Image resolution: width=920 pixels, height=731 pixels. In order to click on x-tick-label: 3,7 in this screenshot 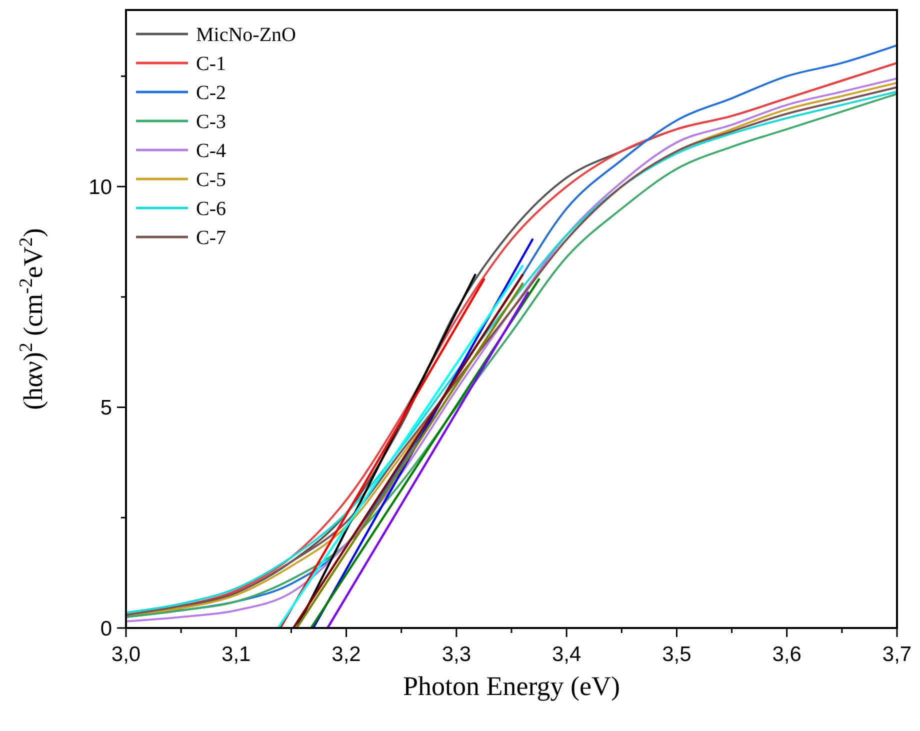, I will do `click(897, 654)`.